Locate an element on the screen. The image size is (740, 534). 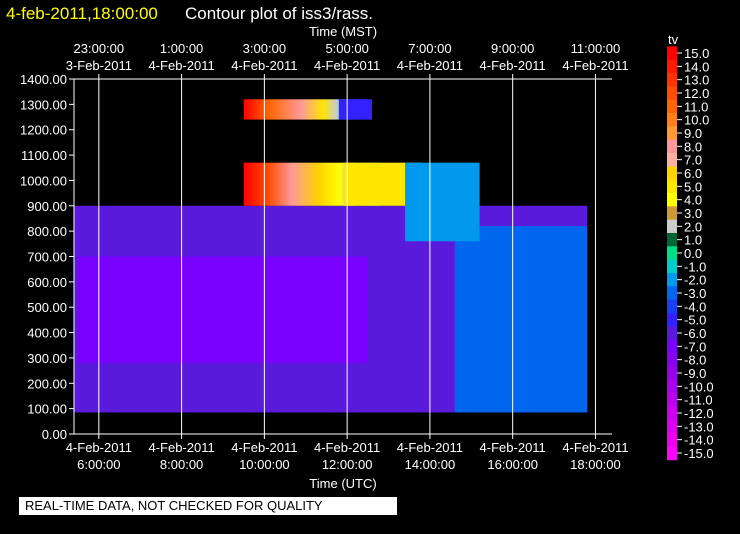
x-tick-time: 6:00:00 is located at coordinates (98, 464).